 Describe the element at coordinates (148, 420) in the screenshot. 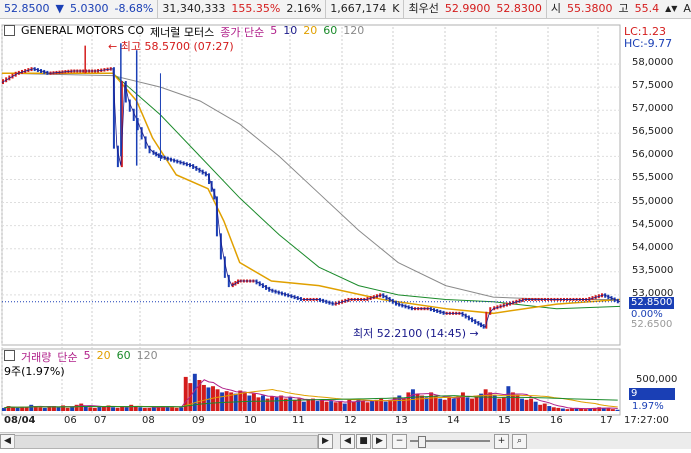

I see `time-tick-label: 08` at that location.